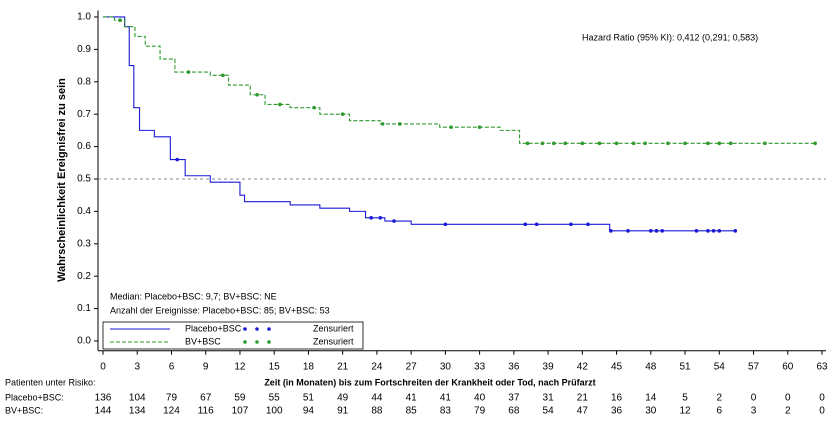 Image resolution: width=830 pixels, height=421 pixels. What do you see at coordinates (84, 308) in the screenshot?
I see `y-tick-label: 0.1` at bounding box center [84, 308].